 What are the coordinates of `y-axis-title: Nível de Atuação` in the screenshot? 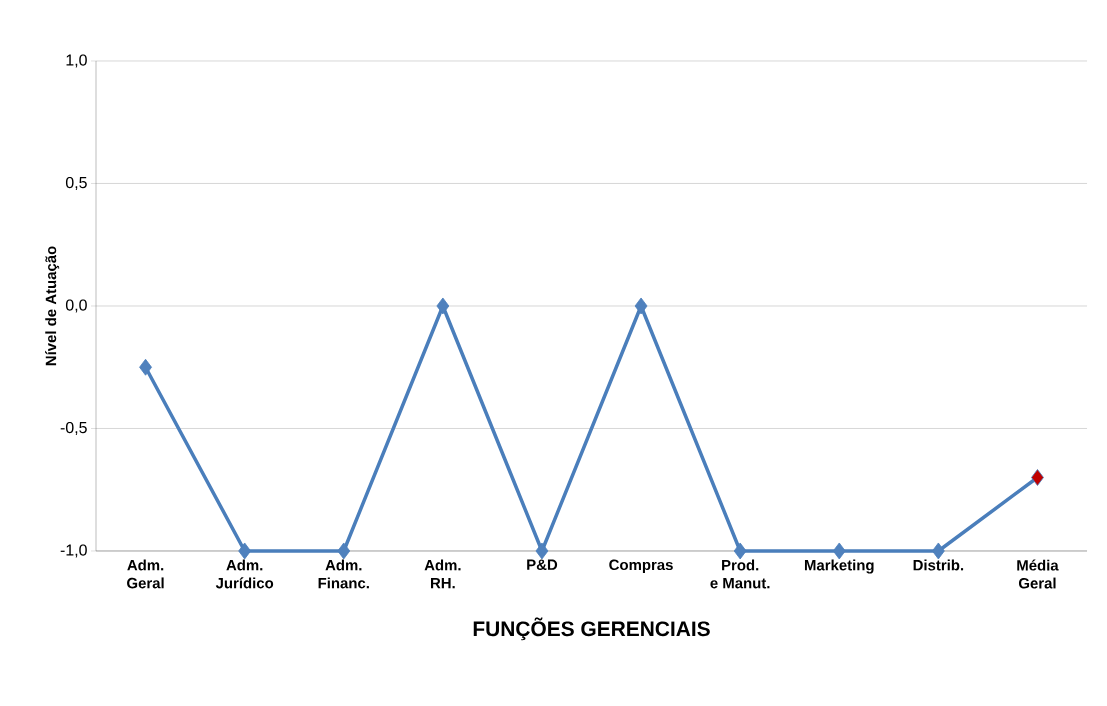 It's located at (52, 306).